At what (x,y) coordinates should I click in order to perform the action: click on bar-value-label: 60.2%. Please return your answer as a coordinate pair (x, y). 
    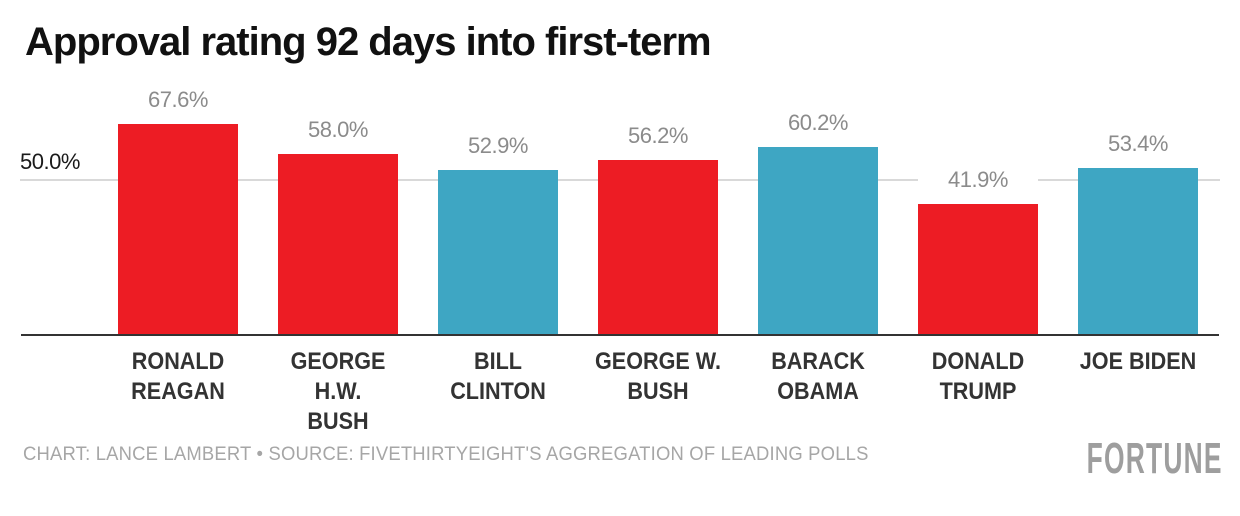
    Looking at the image, I should click on (818, 123).